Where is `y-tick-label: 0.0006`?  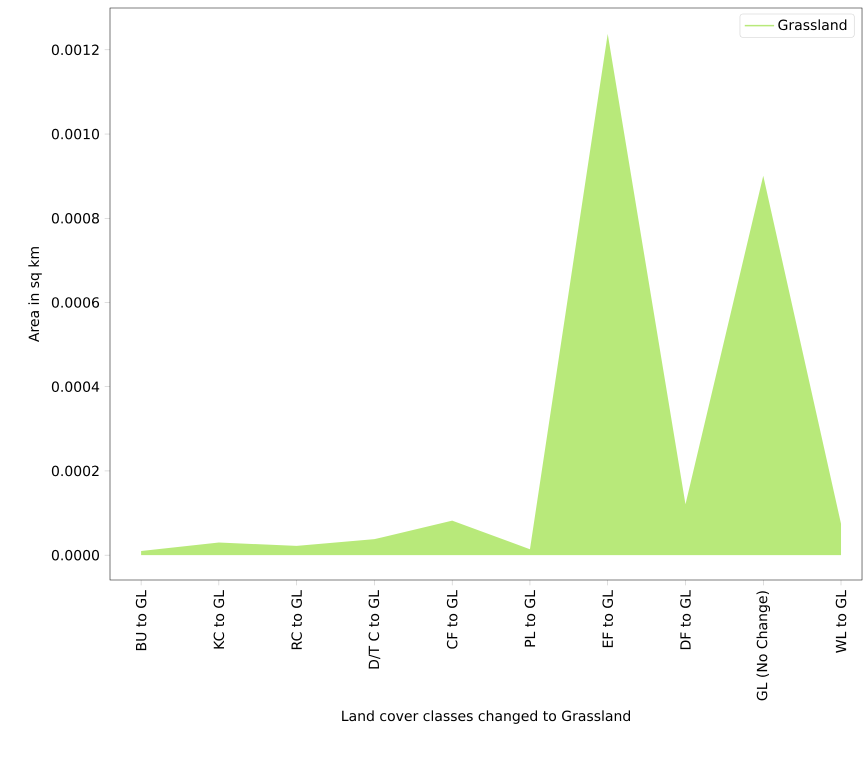 y-tick-label: 0.0006 is located at coordinates (76, 302).